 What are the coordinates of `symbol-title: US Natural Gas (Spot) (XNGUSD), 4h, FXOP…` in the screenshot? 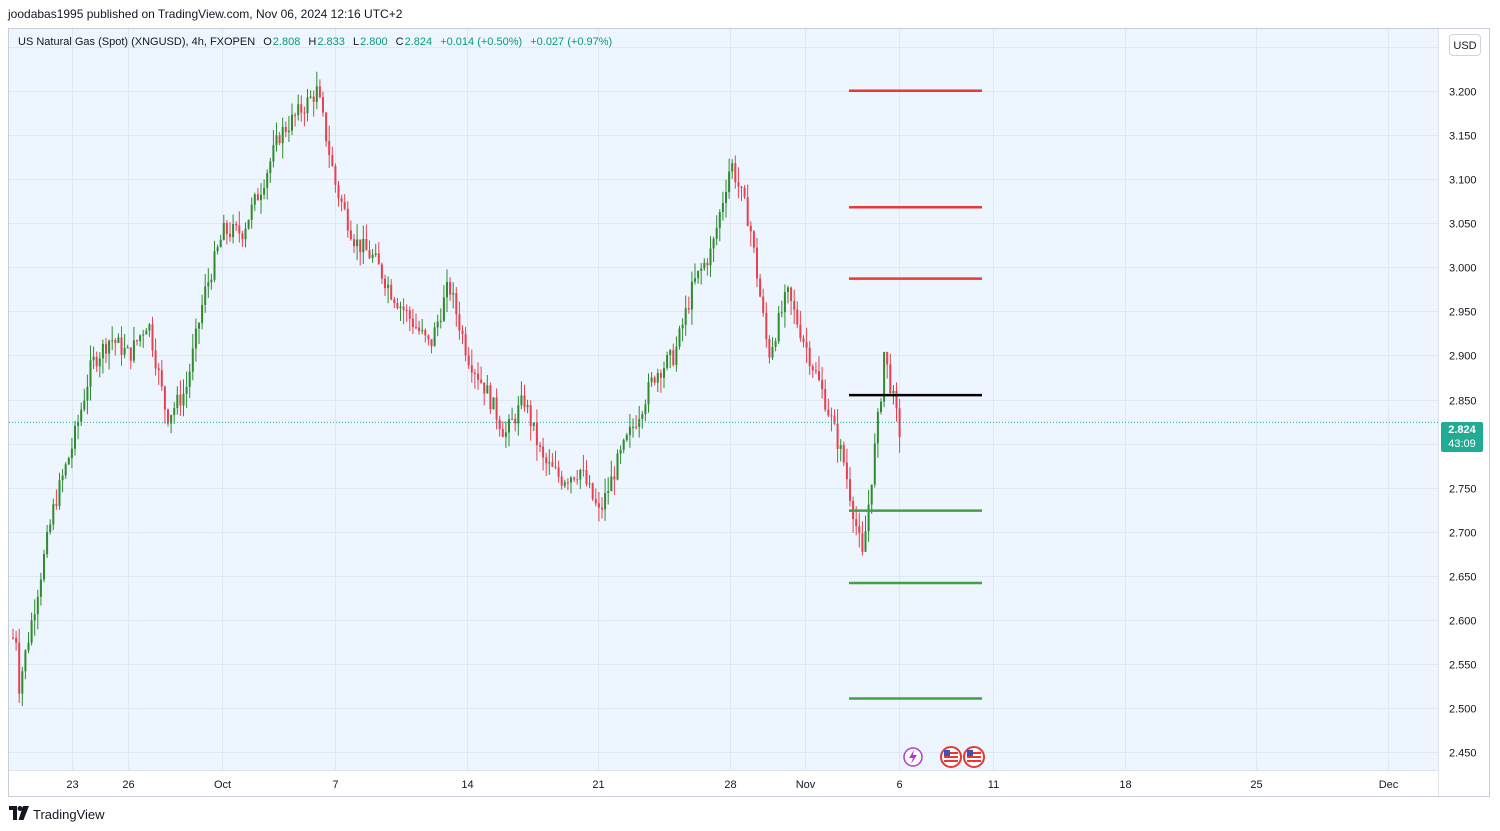 It's located at (137, 42).